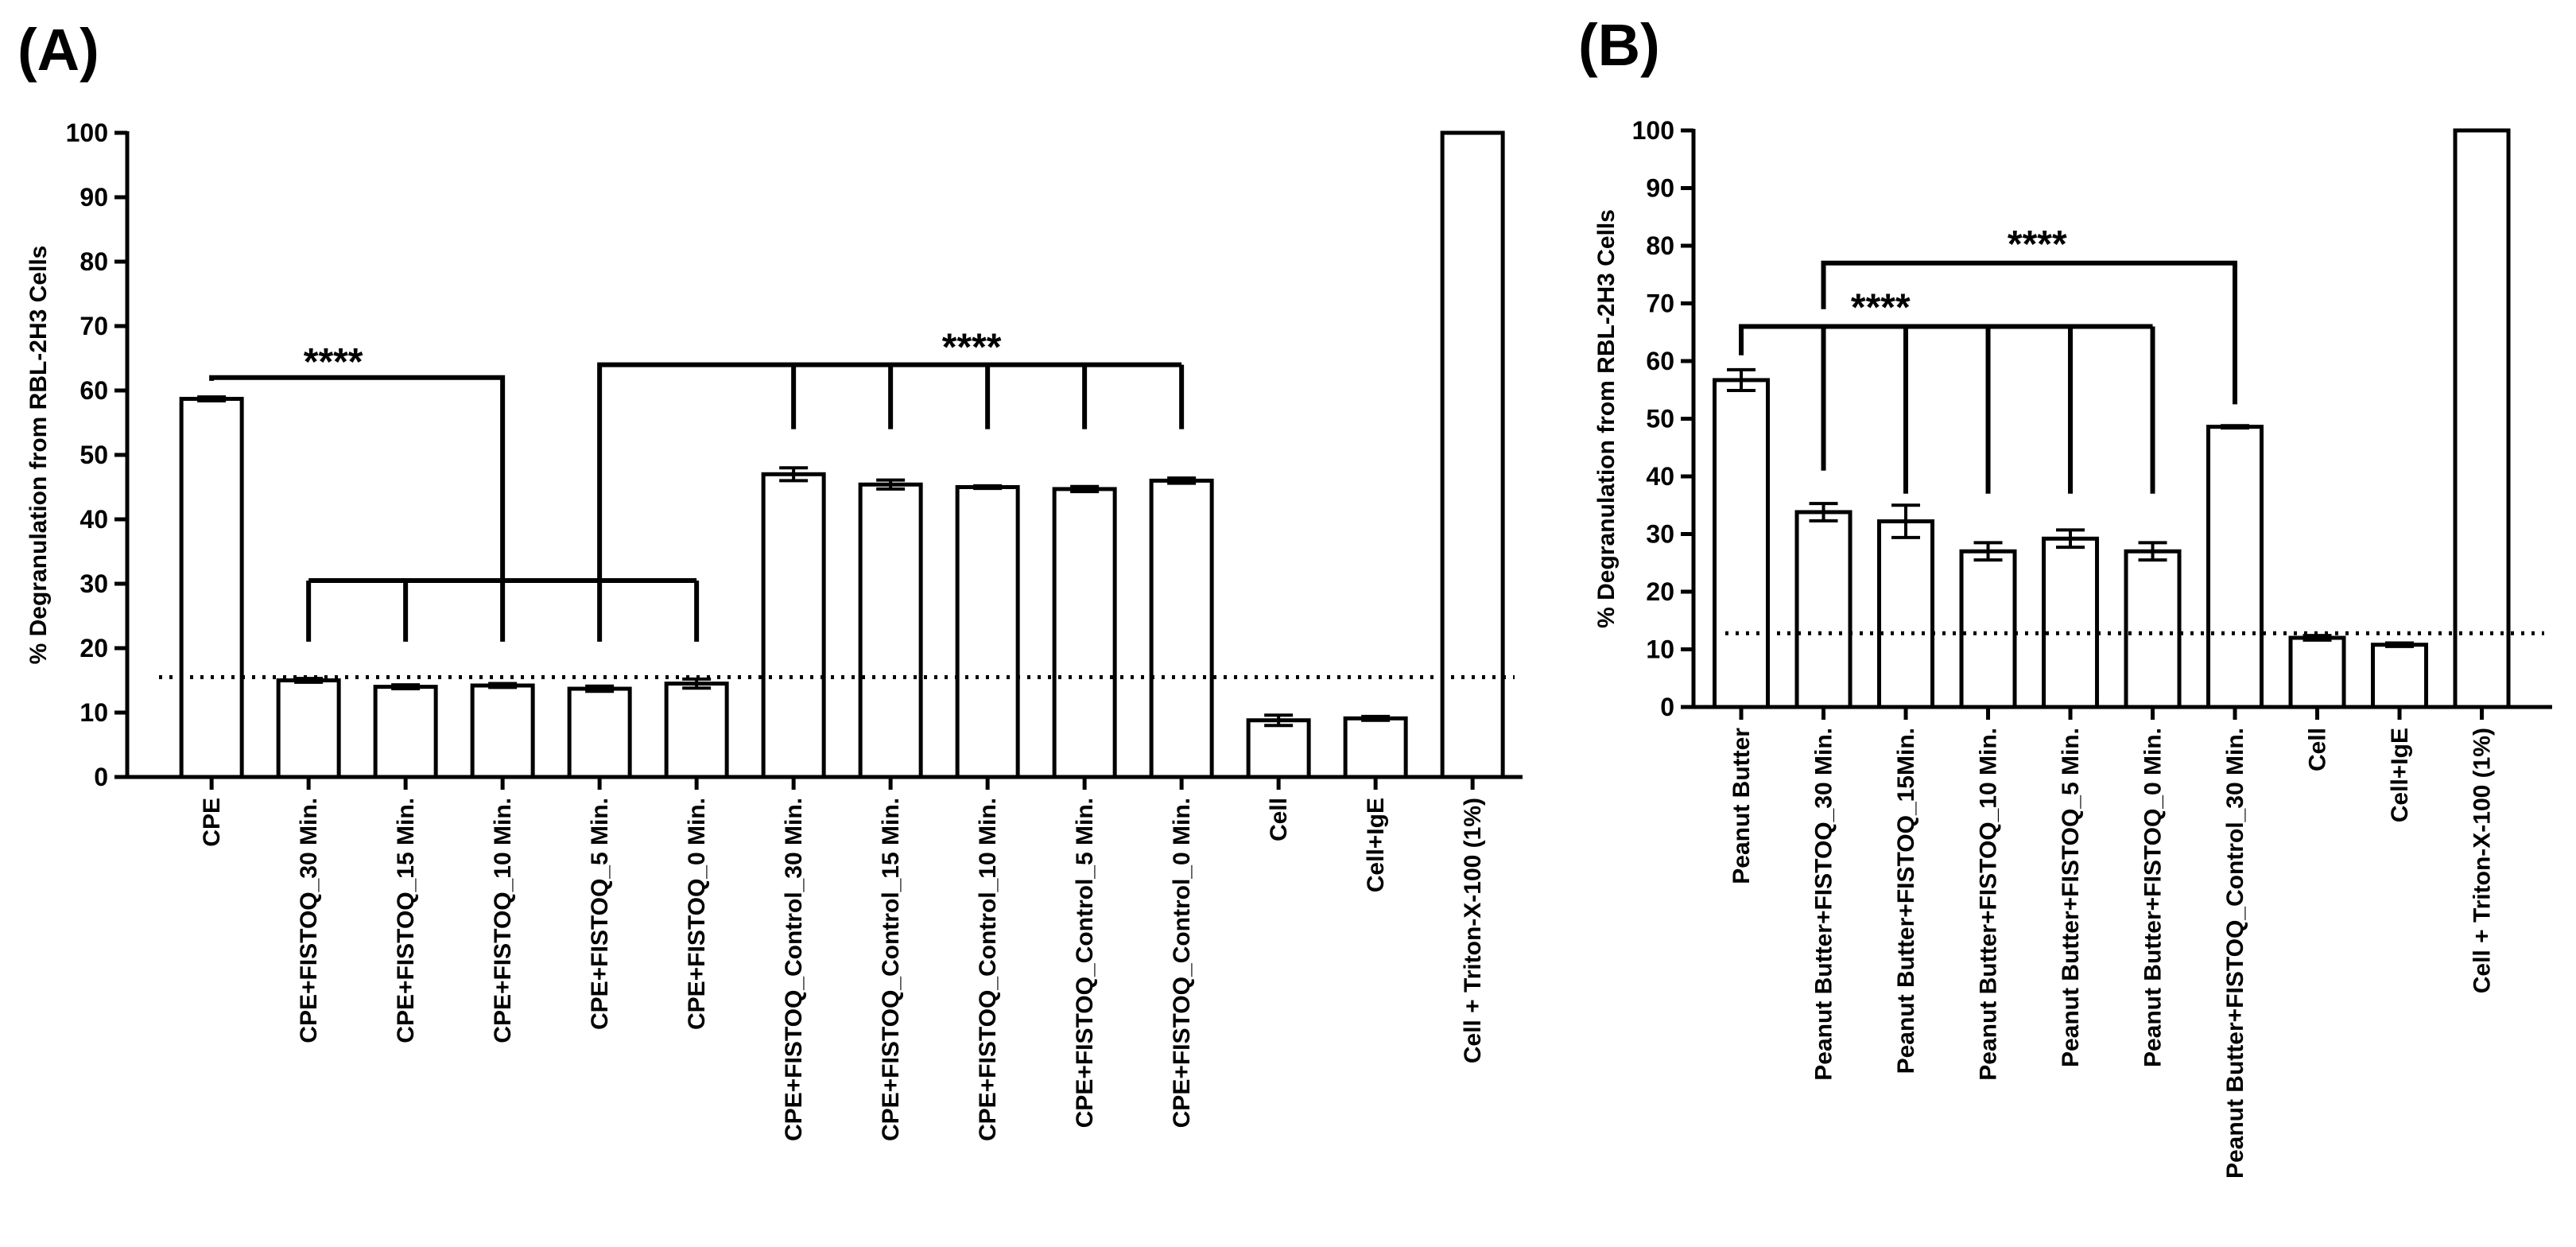 The width and height of the screenshot is (2576, 1247). I want to click on category-label: CPE+FISTOQ_Control_0 Min., so click(1182, 963).